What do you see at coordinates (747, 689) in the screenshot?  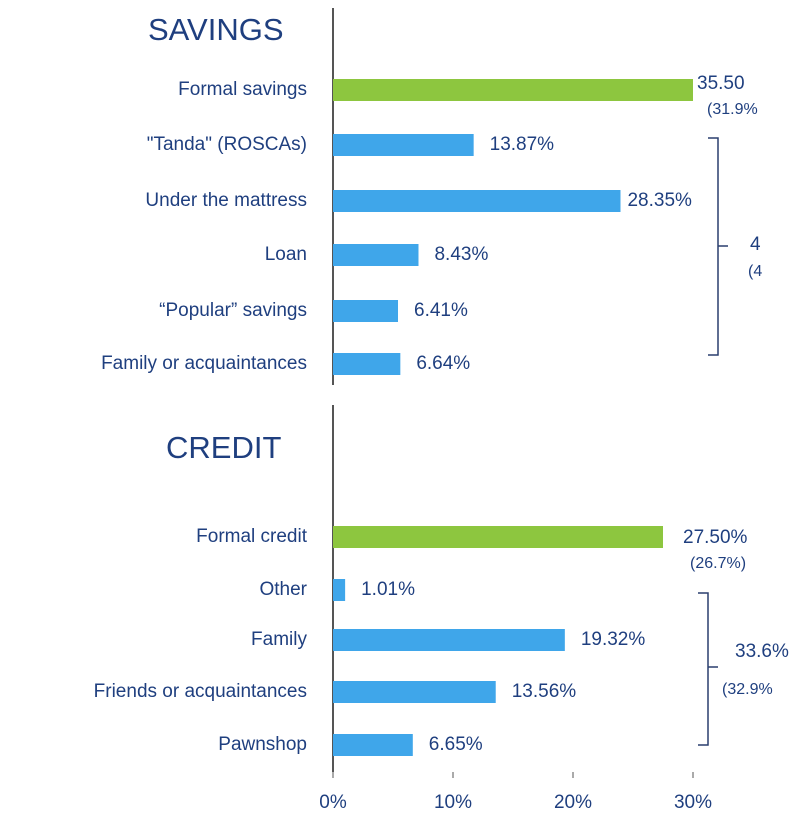 I see `annotation: (32.9%` at bounding box center [747, 689].